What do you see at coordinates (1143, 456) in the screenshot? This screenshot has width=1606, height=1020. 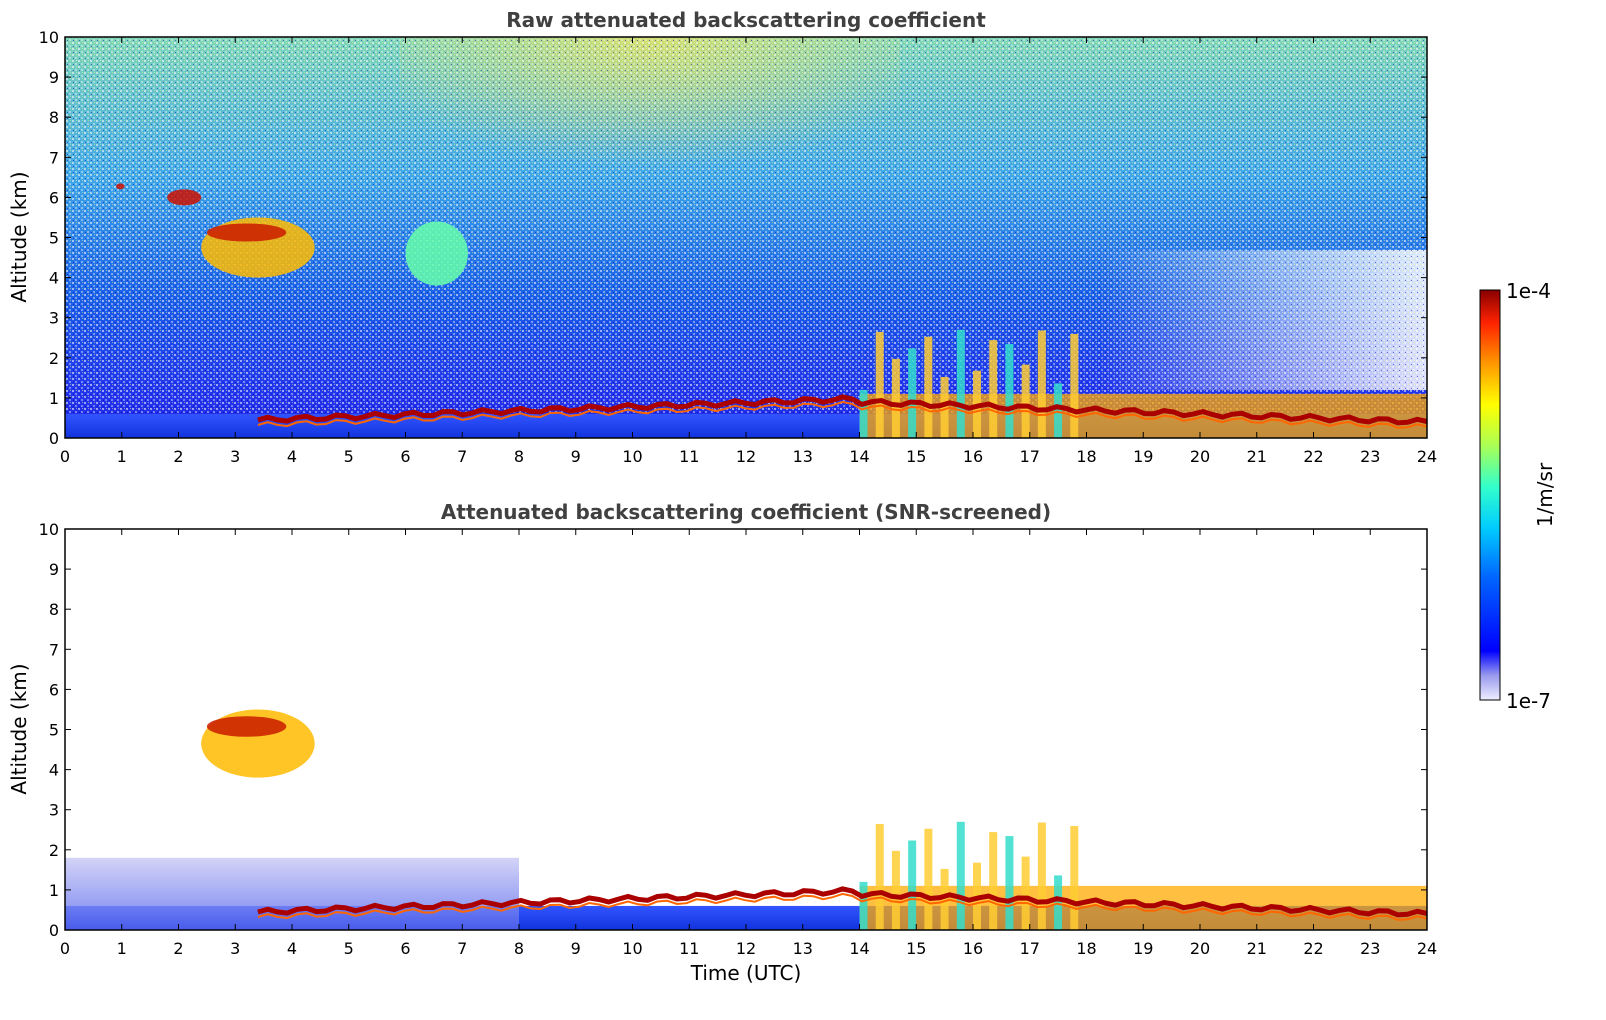 I see `panel1-xtick-label: 19` at bounding box center [1143, 456].